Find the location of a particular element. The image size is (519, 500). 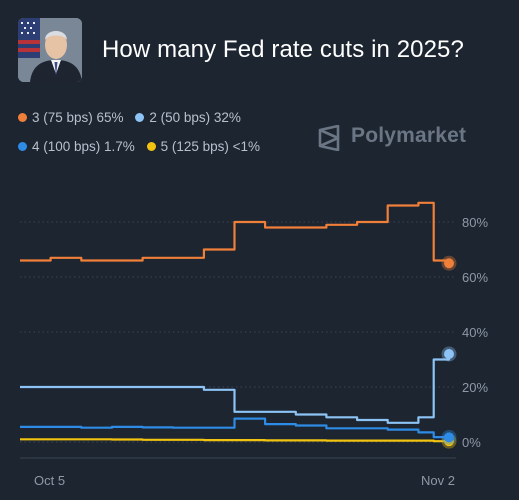

chart-header: How many Fed rate cuts in 2025? is located at coordinates (263, 51).